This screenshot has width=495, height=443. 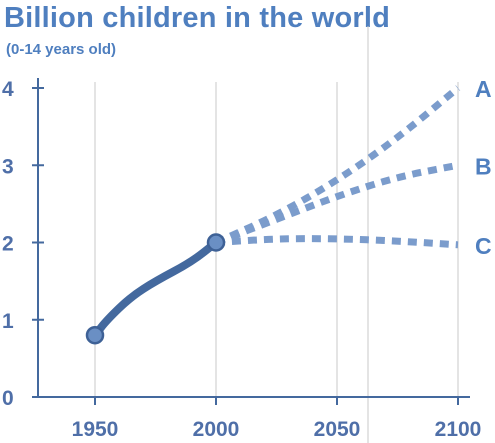 I want to click on x-tick-label-2100: 2100, so click(x=458, y=429).